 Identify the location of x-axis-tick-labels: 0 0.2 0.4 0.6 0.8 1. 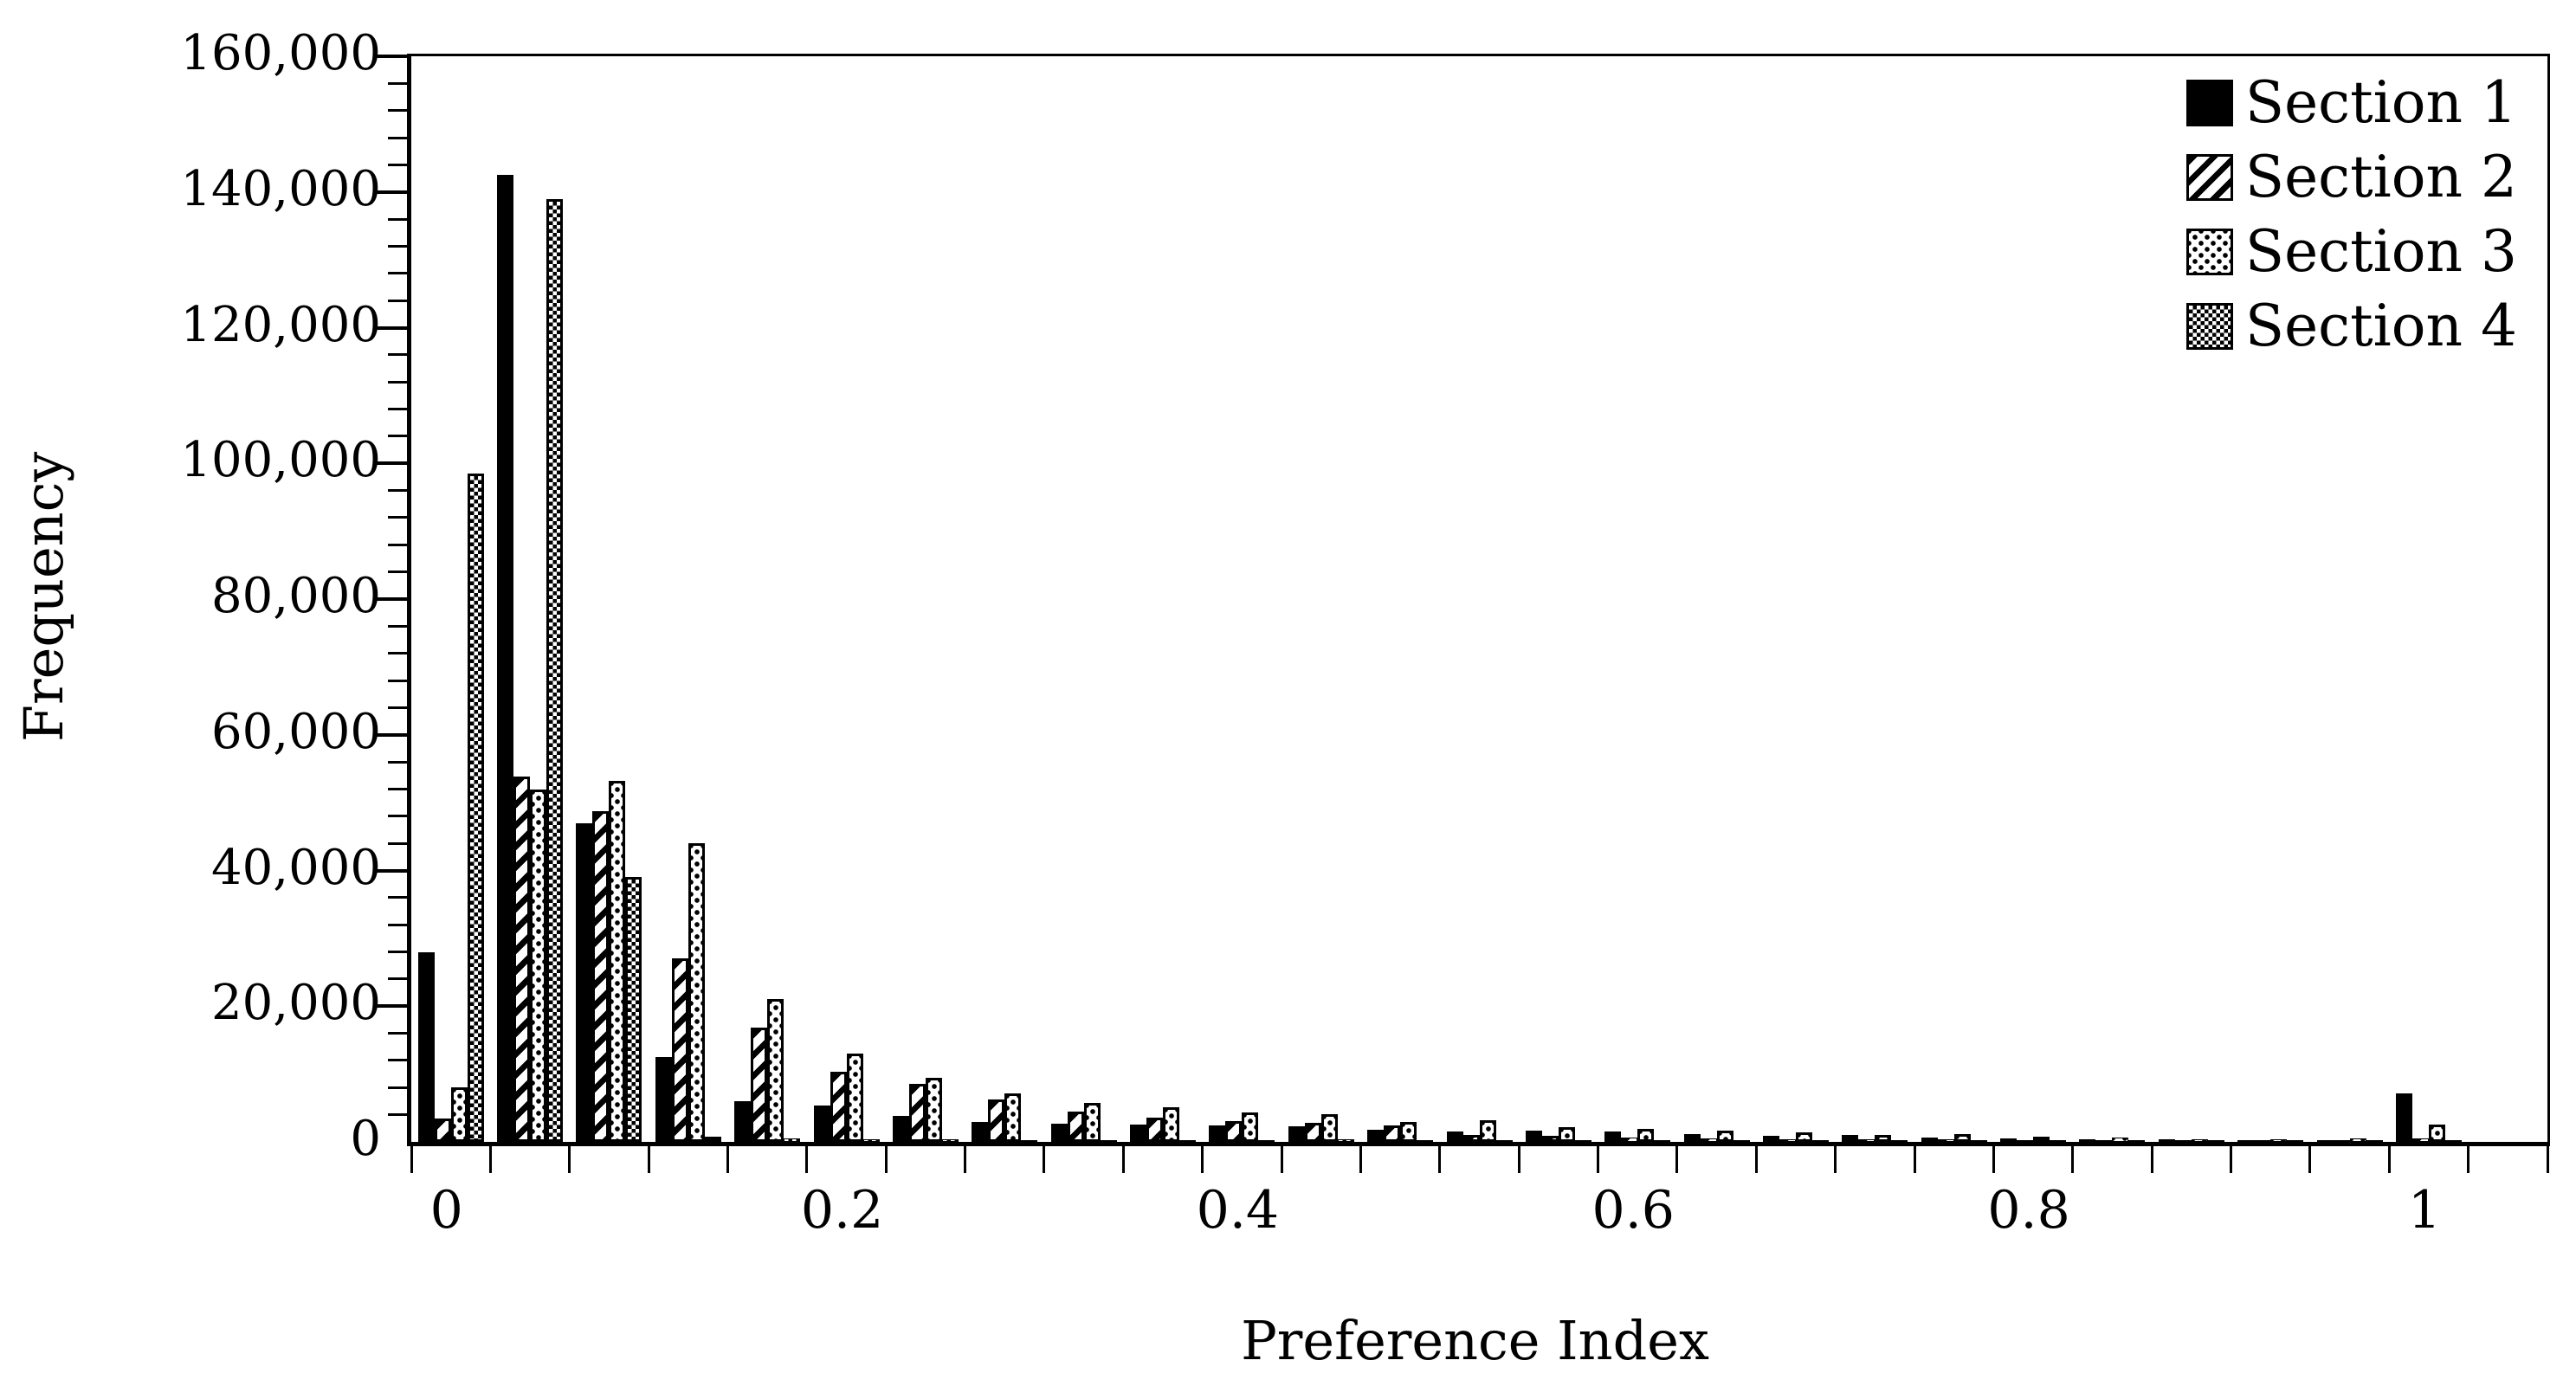
(1475, 1219).